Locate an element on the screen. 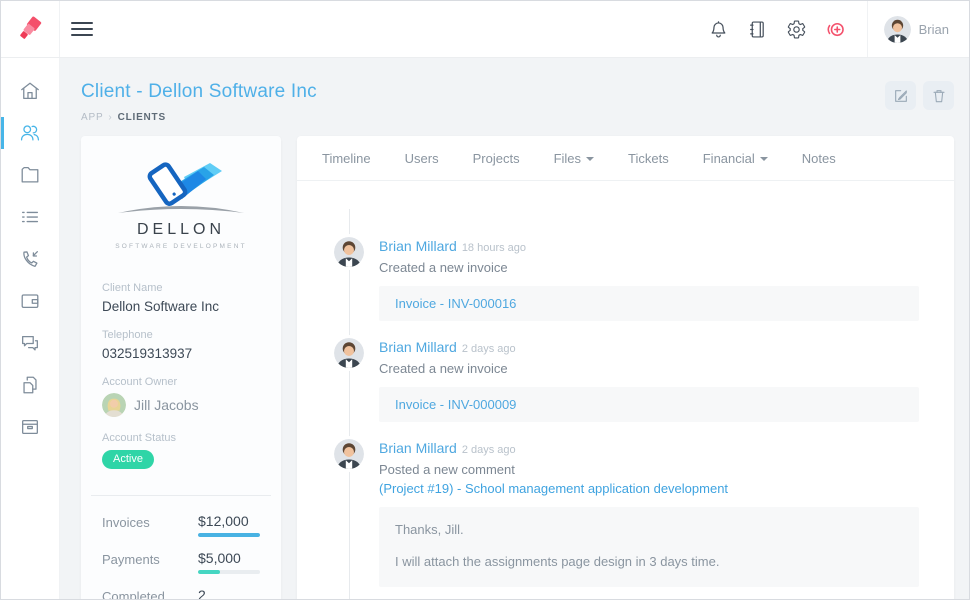 The width and height of the screenshot is (970, 600). topbar-right: Brian is located at coordinates (834, 29).